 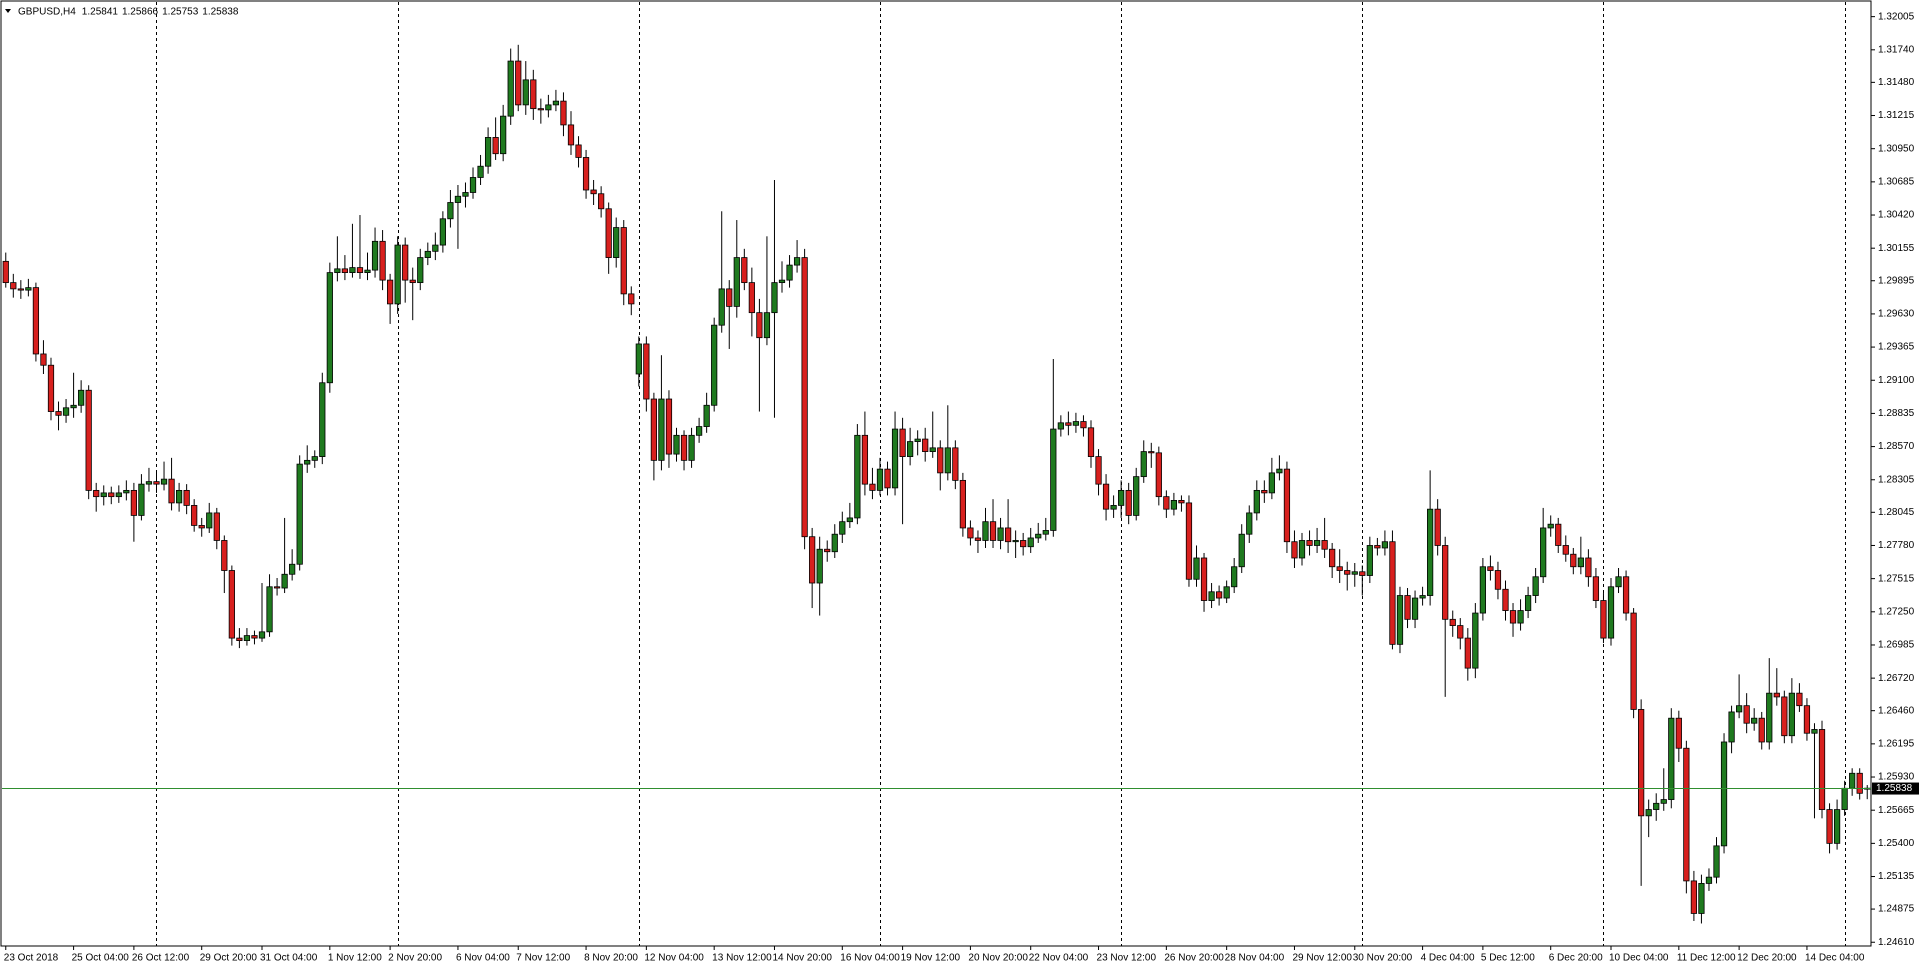 I want to click on y-tick-label: 1.27250, so click(x=1896, y=611).